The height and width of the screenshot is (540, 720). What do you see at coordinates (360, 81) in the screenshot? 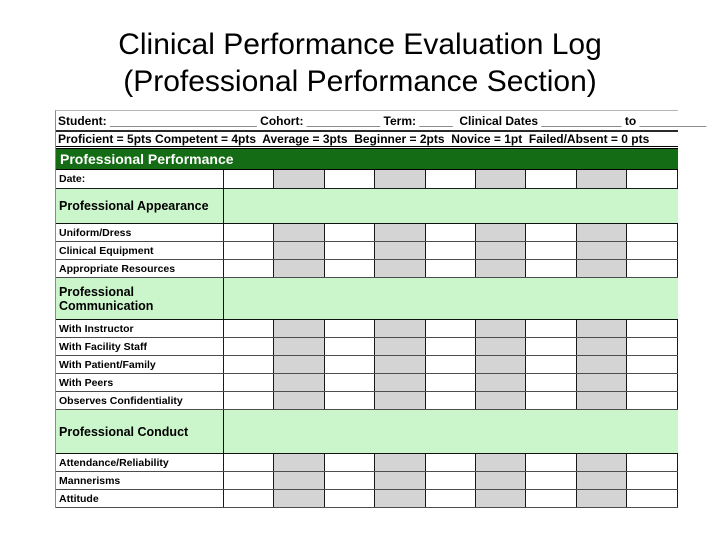
I see `title-line-2: (Professional Performance Section)` at bounding box center [360, 81].